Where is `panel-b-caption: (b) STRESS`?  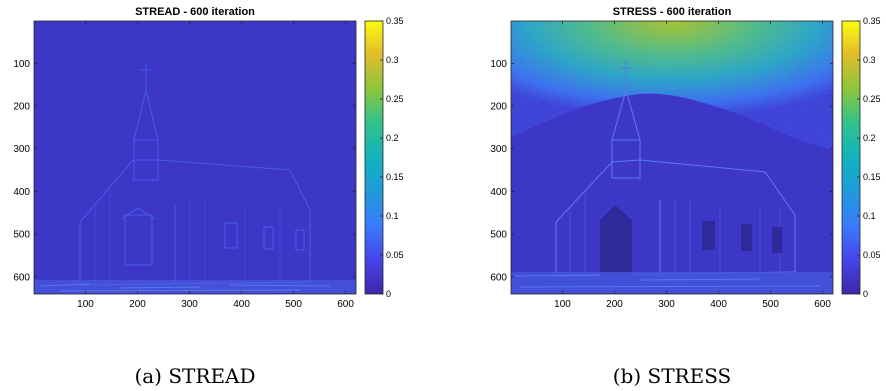
panel-b-caption: (b) STRESS is located at coordinates (672, 376).